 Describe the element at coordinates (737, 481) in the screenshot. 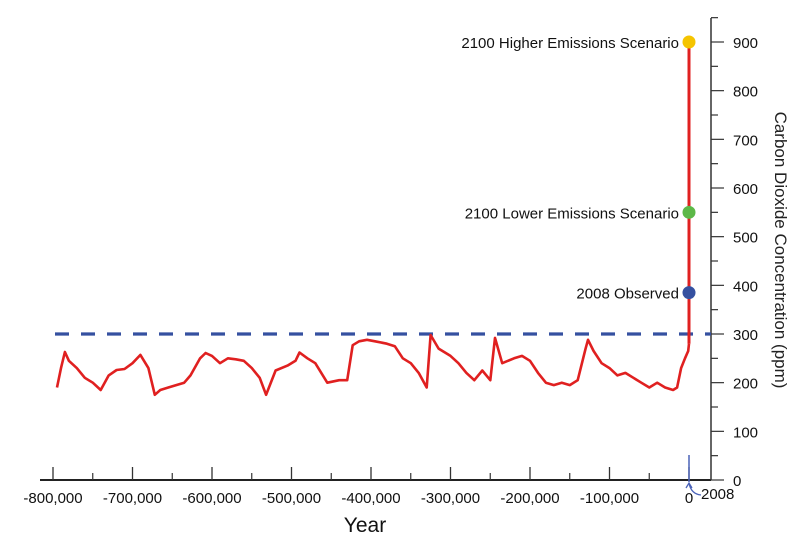

I see `y-tick-label: 0` at that location.